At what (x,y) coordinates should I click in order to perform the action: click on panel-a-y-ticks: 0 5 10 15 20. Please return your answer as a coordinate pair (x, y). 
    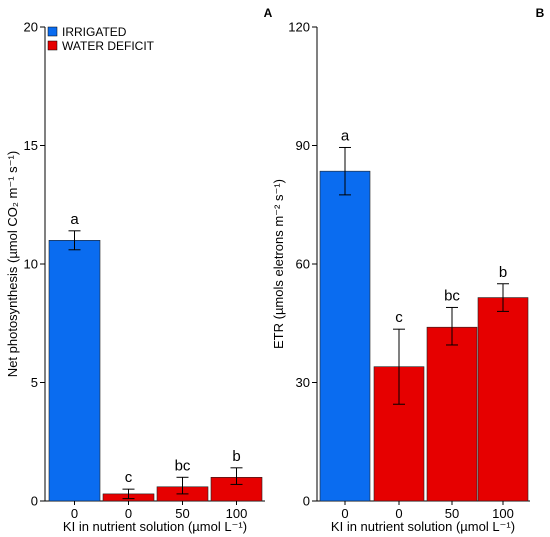
    Looking at the image, I should click on (34, 264).